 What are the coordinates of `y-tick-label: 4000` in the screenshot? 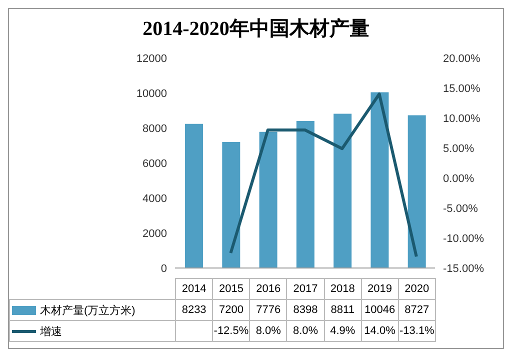 It's located at (154, 198).